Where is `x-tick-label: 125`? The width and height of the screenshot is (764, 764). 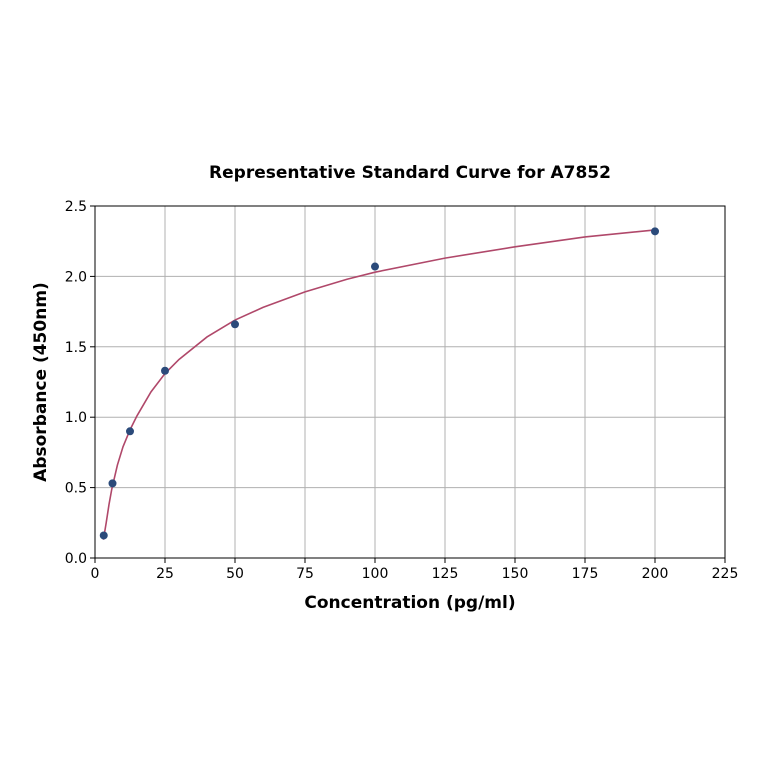
x-tick-label: 125 is located at coordinates (445, 574).